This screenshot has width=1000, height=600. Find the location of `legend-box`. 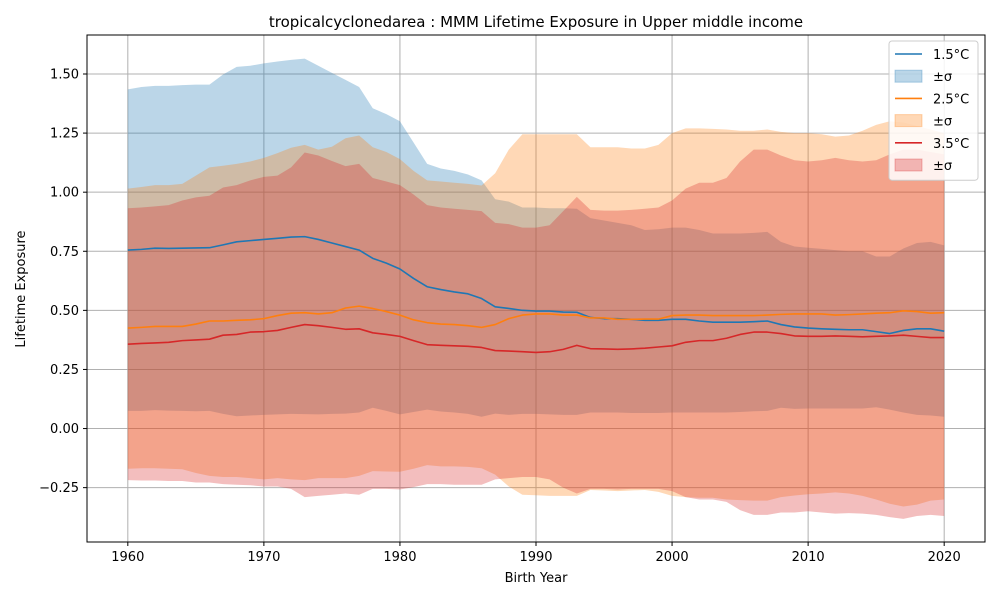

legend-box is located at coordinates (933, 110).